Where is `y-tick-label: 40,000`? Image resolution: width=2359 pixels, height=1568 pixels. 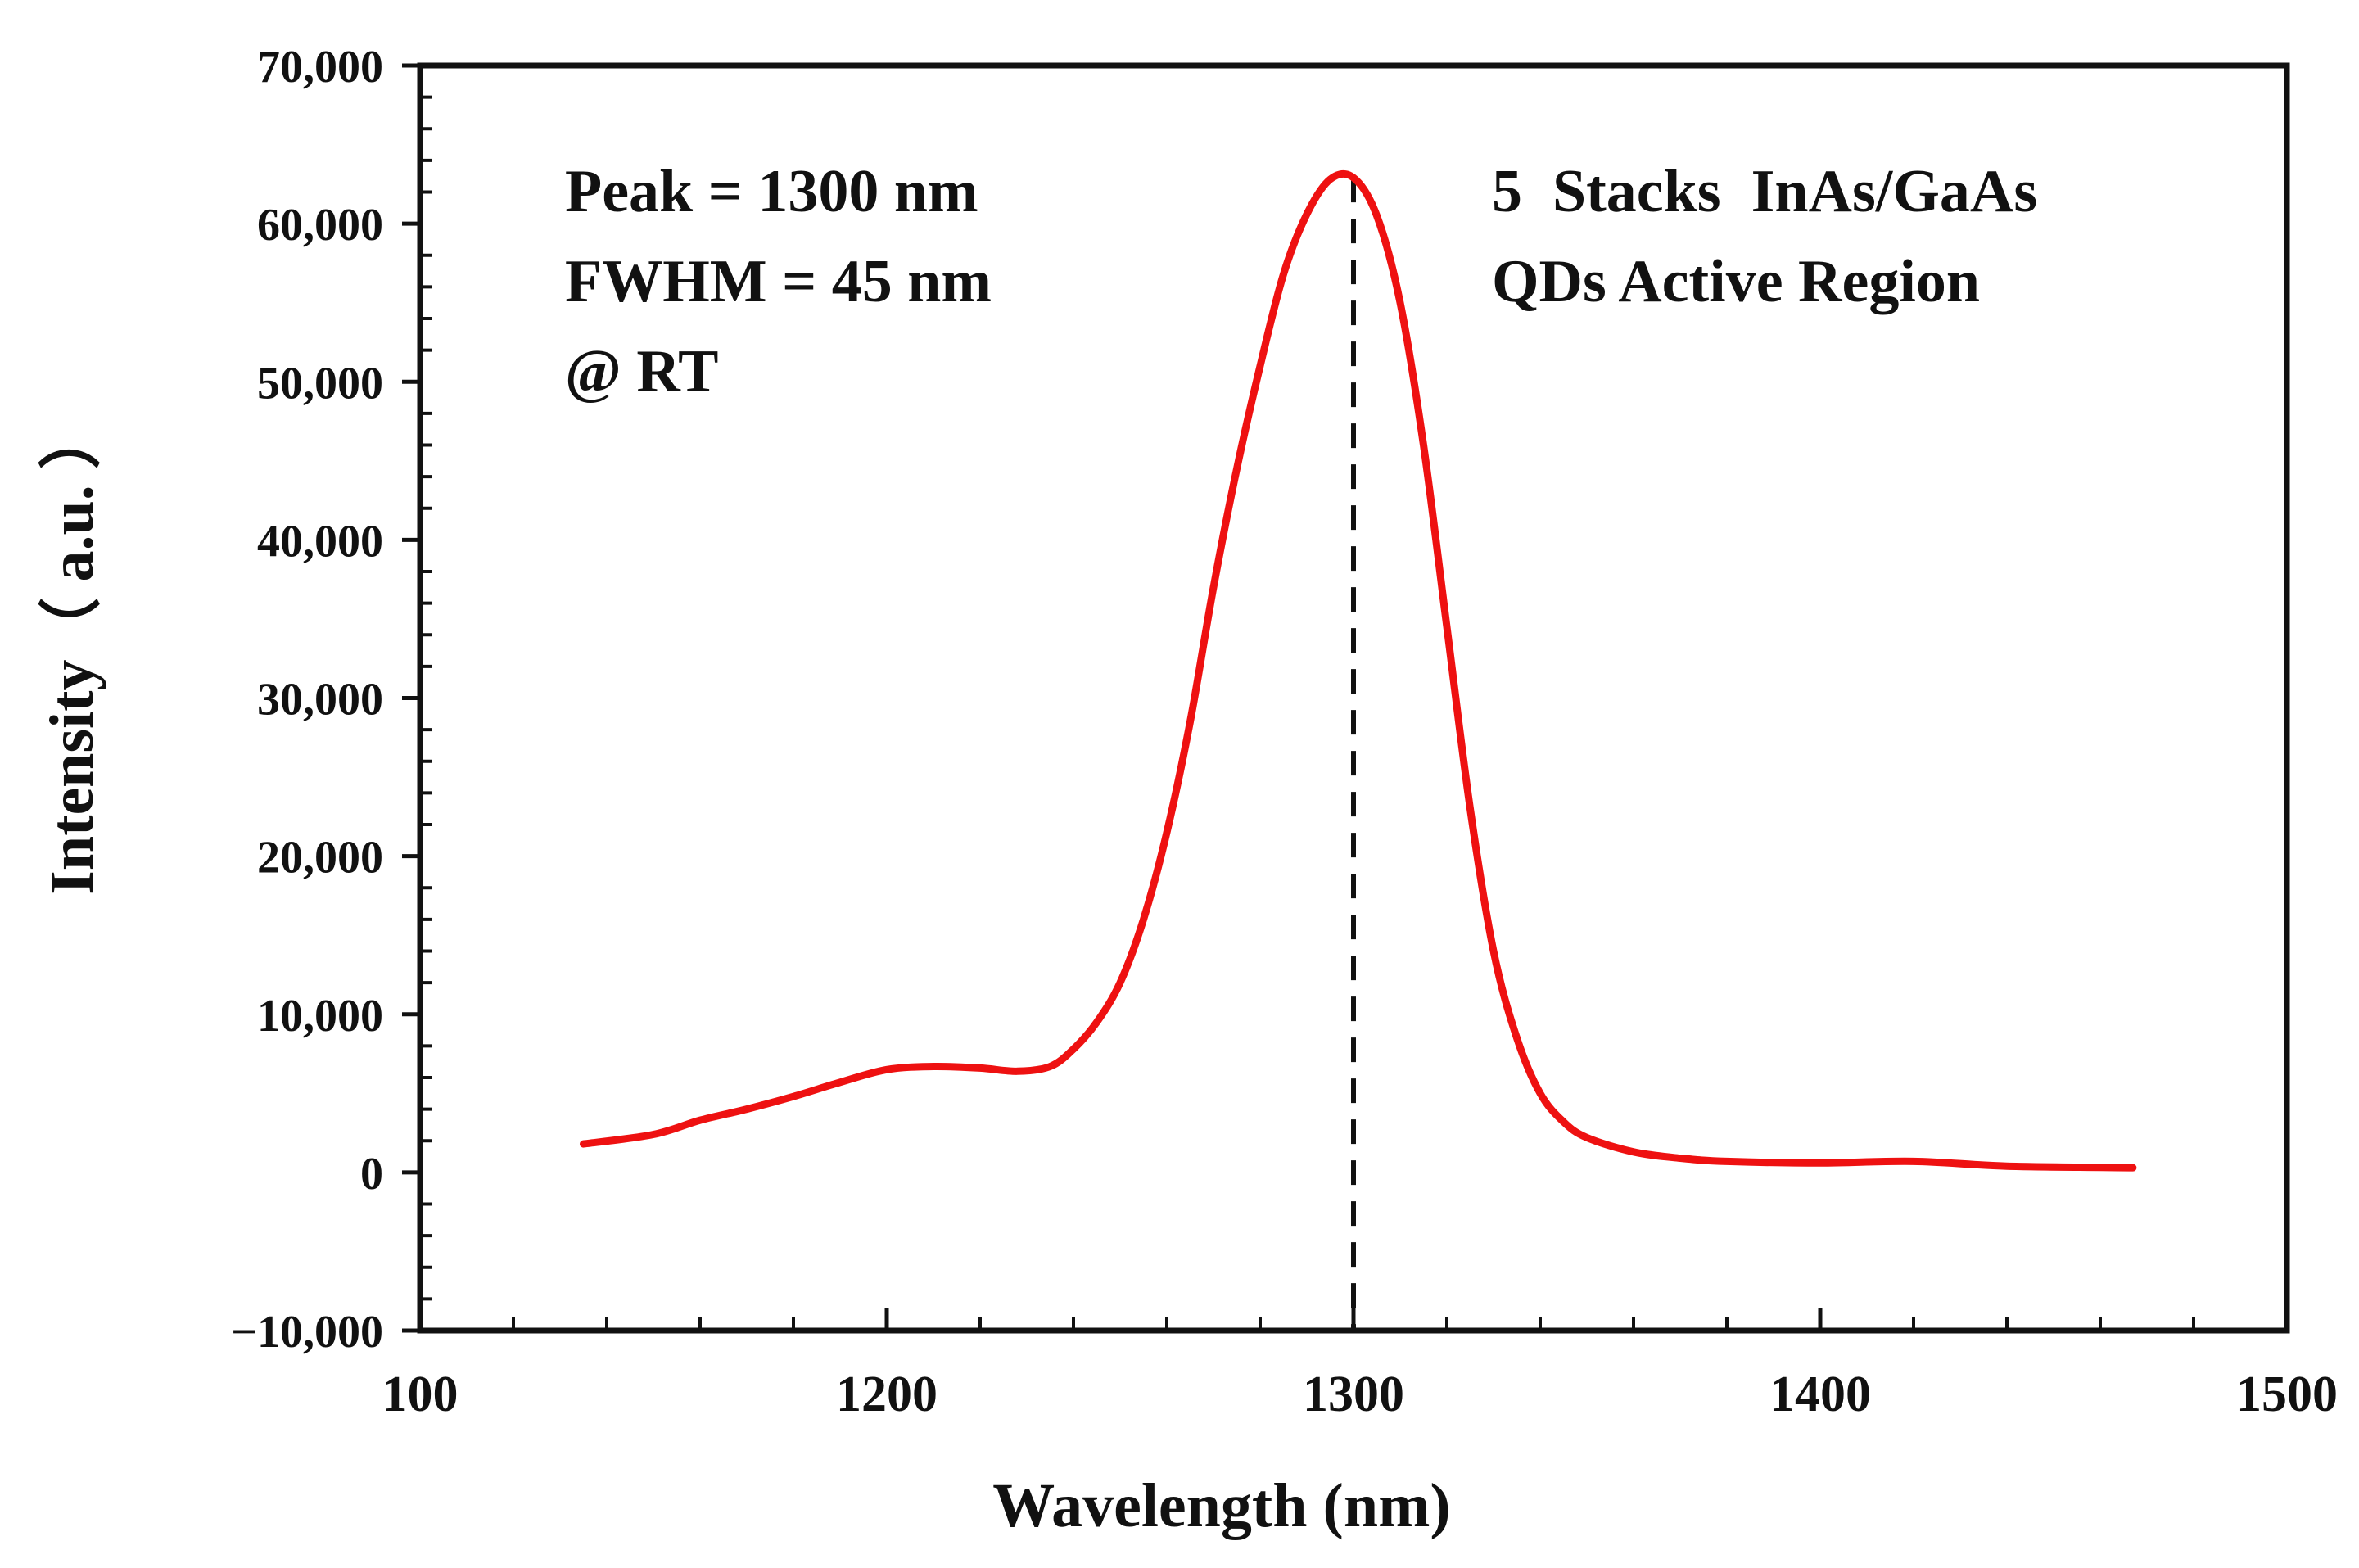 y-tick-label: 40,000 is located at coordinates (320, 542).